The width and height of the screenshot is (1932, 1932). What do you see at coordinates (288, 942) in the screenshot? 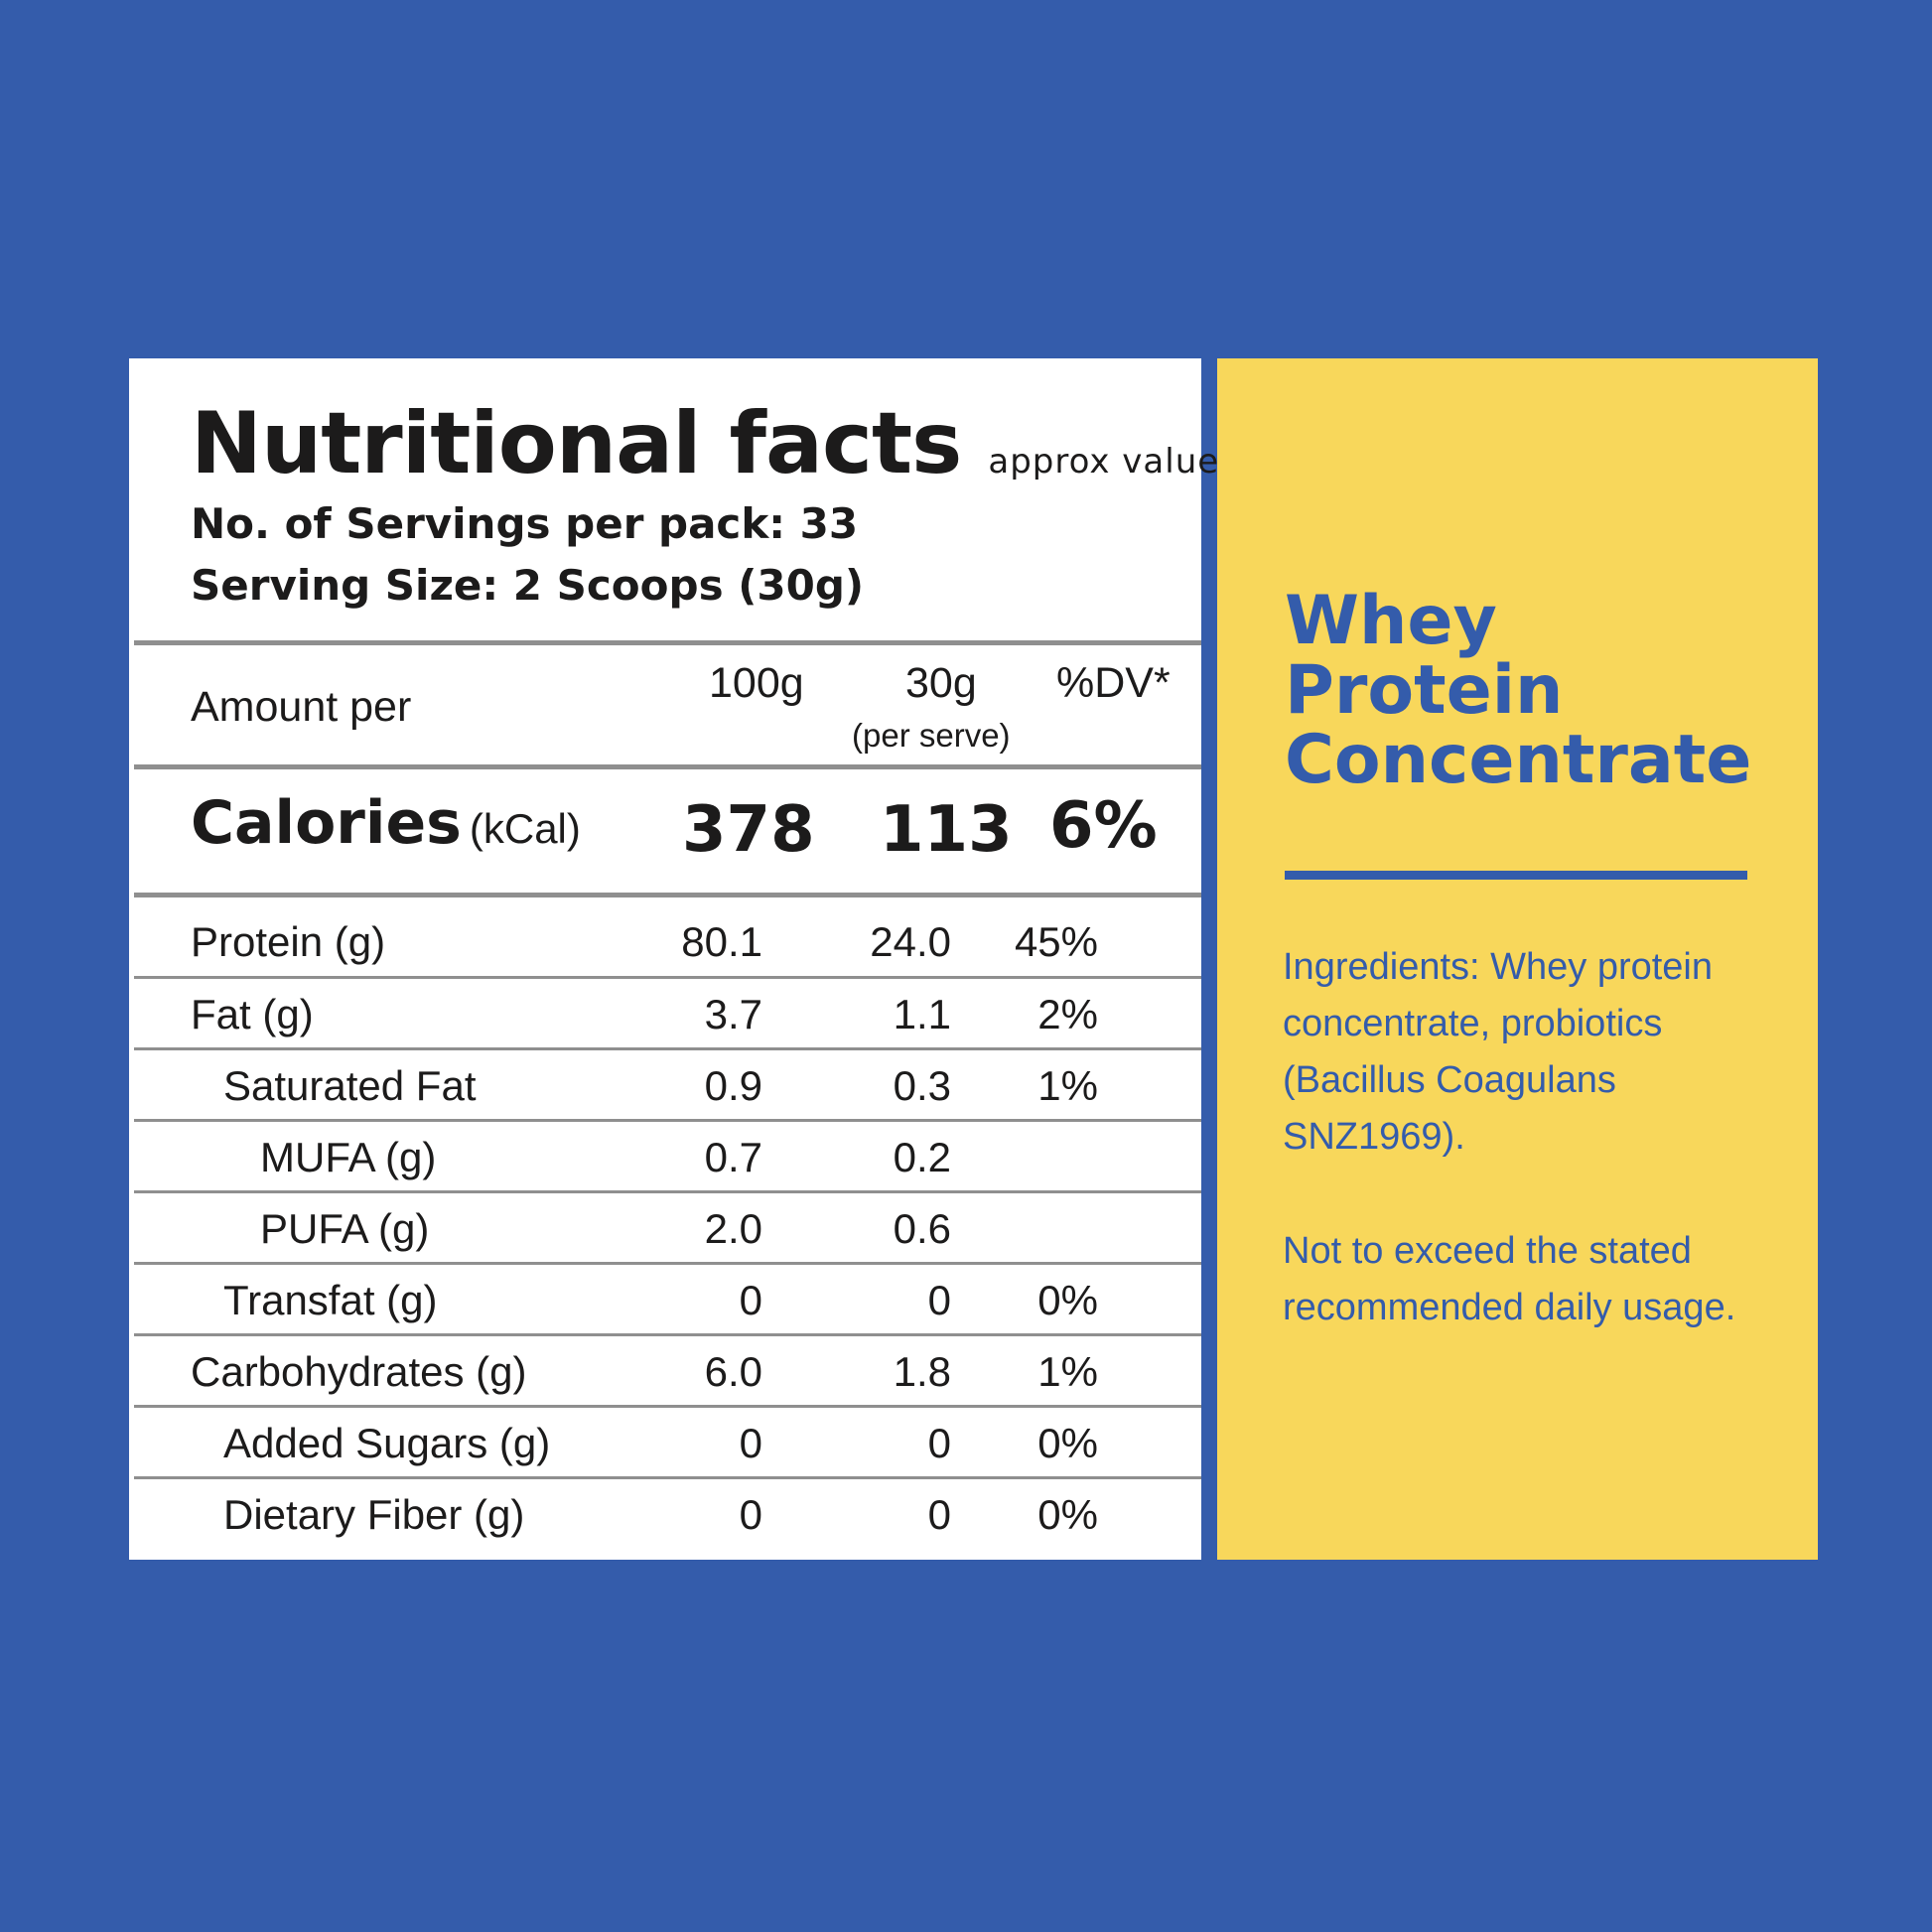
I see `nutrient-name: Protein (g)` at bounding box center [288, 942].